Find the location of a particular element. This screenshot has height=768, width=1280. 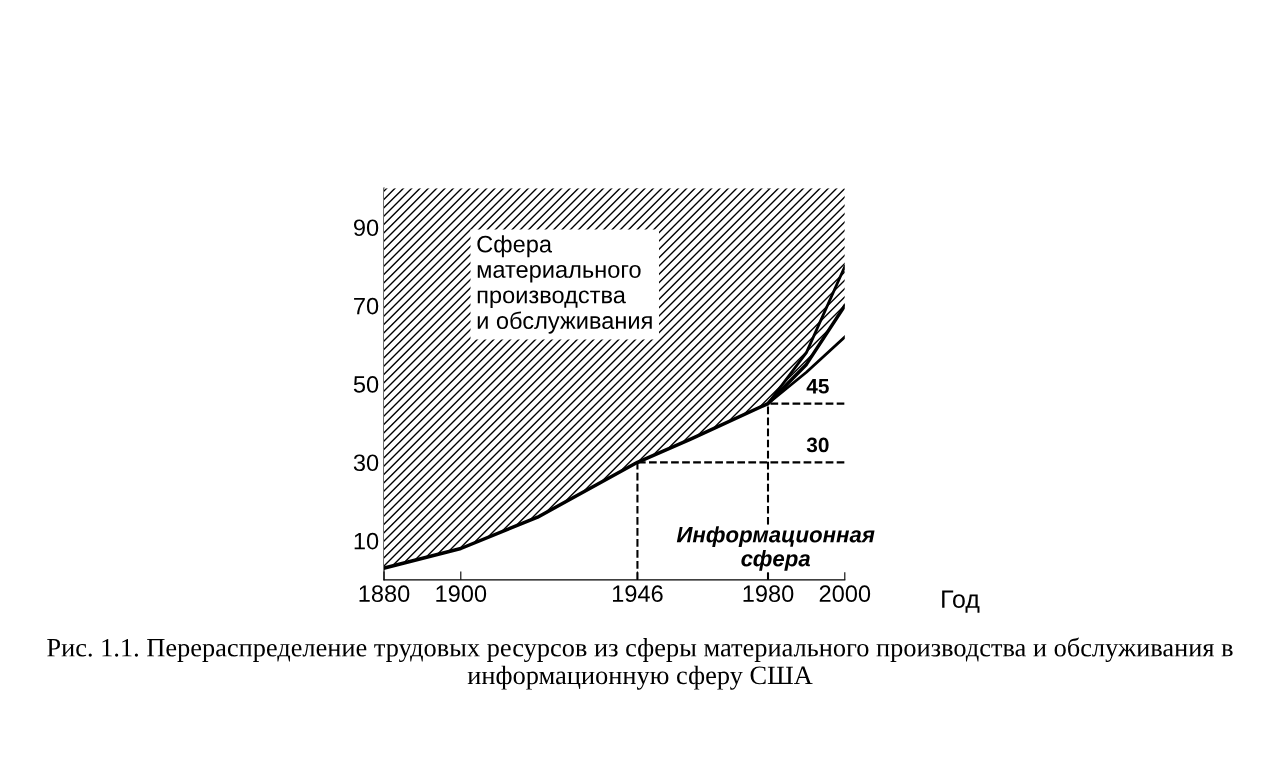

x-tick-label: 1900 is located at coordinates (461, 594).